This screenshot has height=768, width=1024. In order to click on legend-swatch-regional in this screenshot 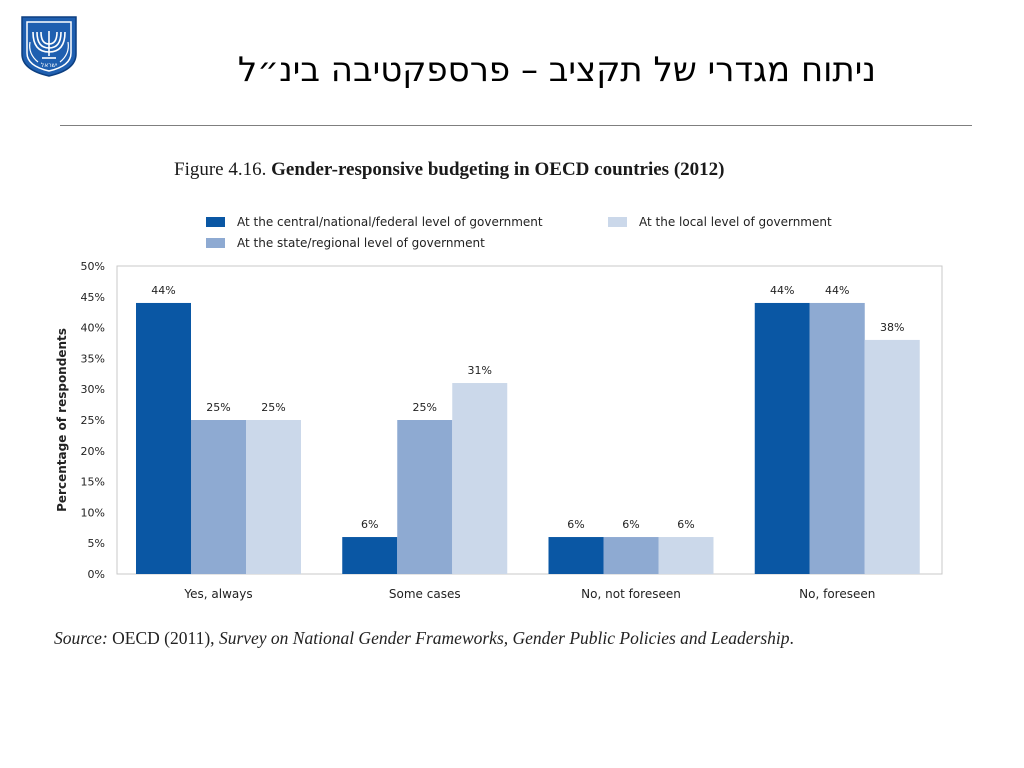, I will do `click(215, 243)`.